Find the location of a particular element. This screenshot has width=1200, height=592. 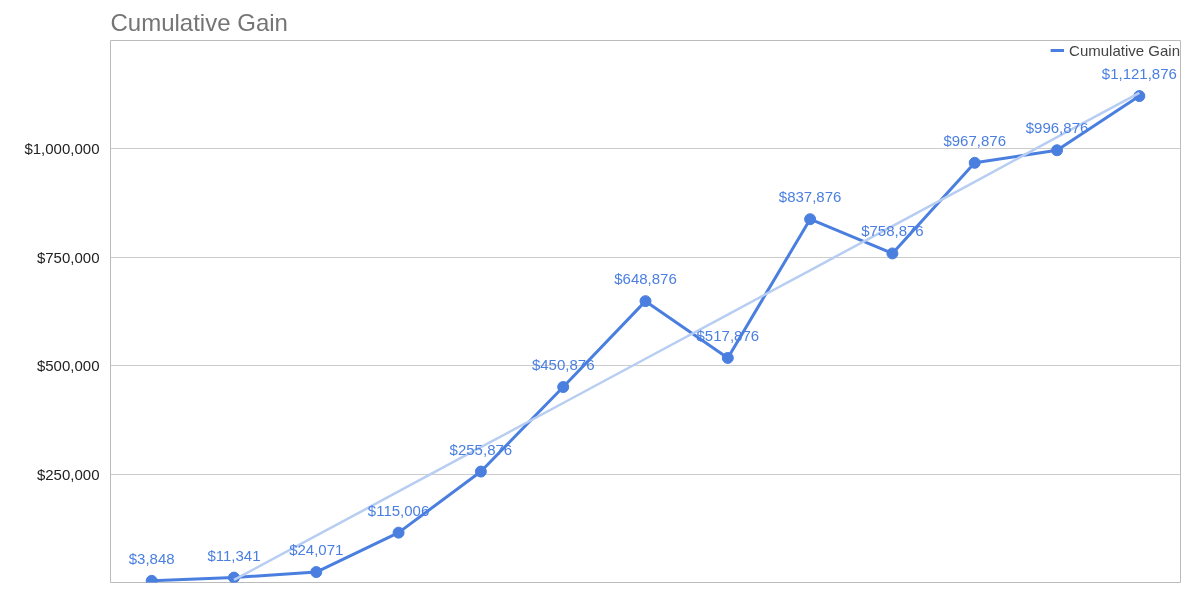

data-label: $3,848 is located at coordinates (151, 558).